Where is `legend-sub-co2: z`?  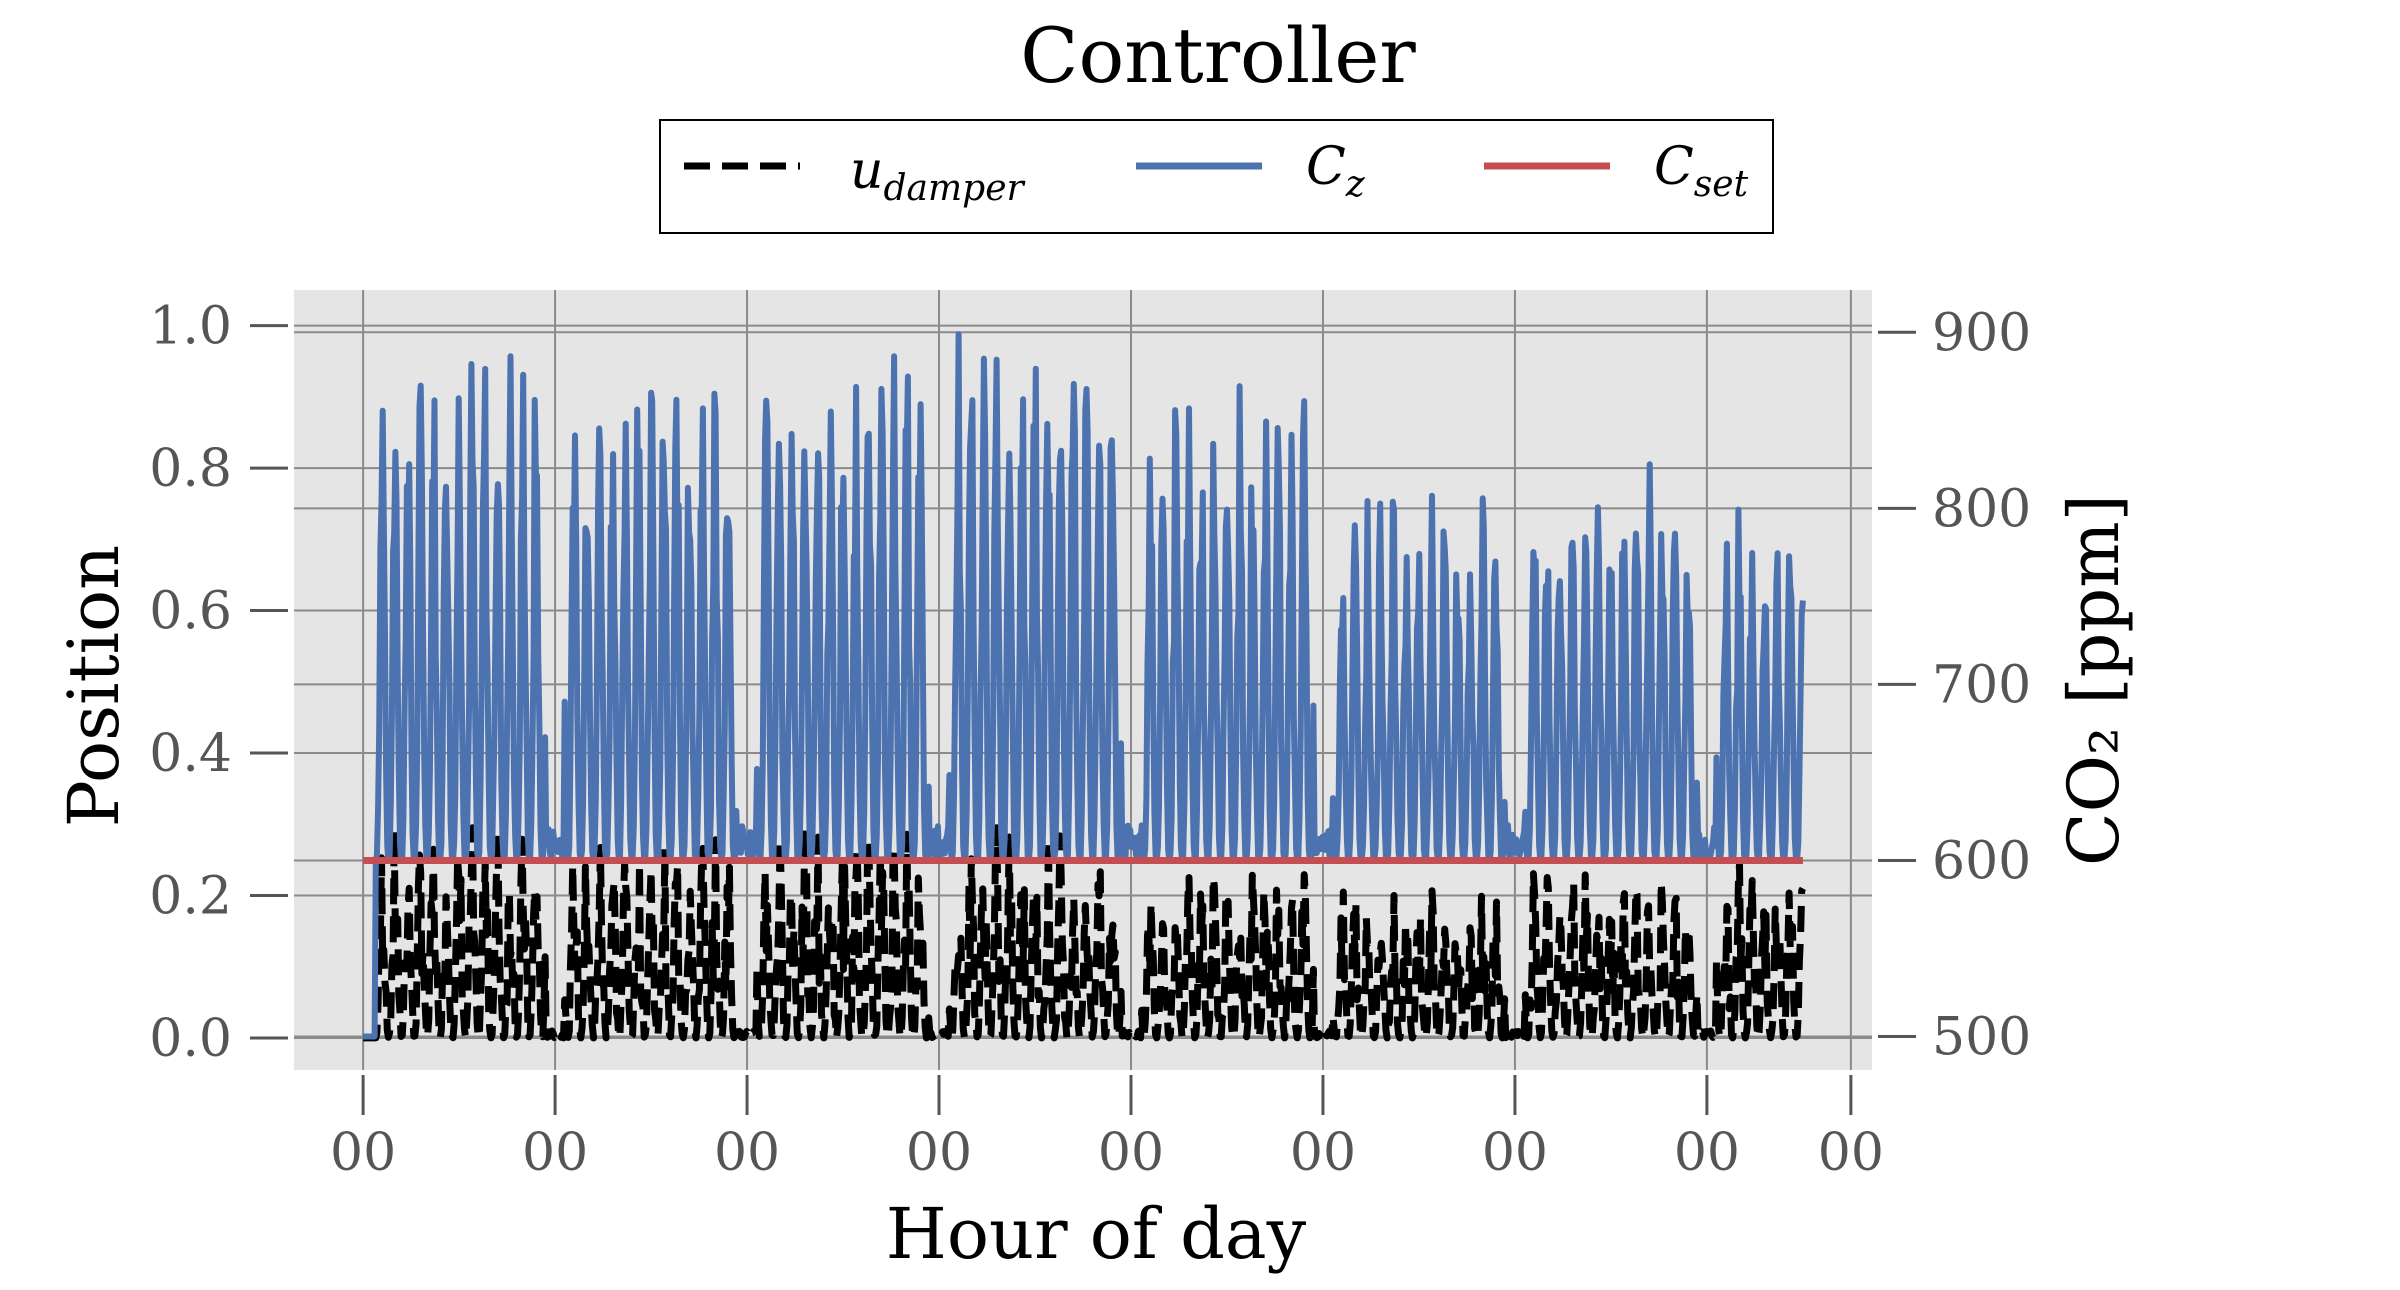 legend-sub-co2: z is located at coordinates (1355, 184).